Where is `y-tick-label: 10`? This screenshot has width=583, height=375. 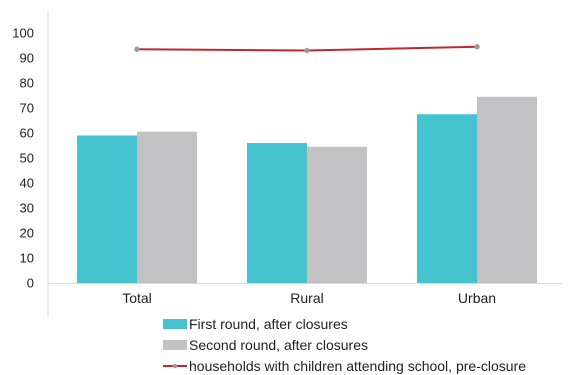 y-tick-label: 10 is located at coordinates (27, 258).